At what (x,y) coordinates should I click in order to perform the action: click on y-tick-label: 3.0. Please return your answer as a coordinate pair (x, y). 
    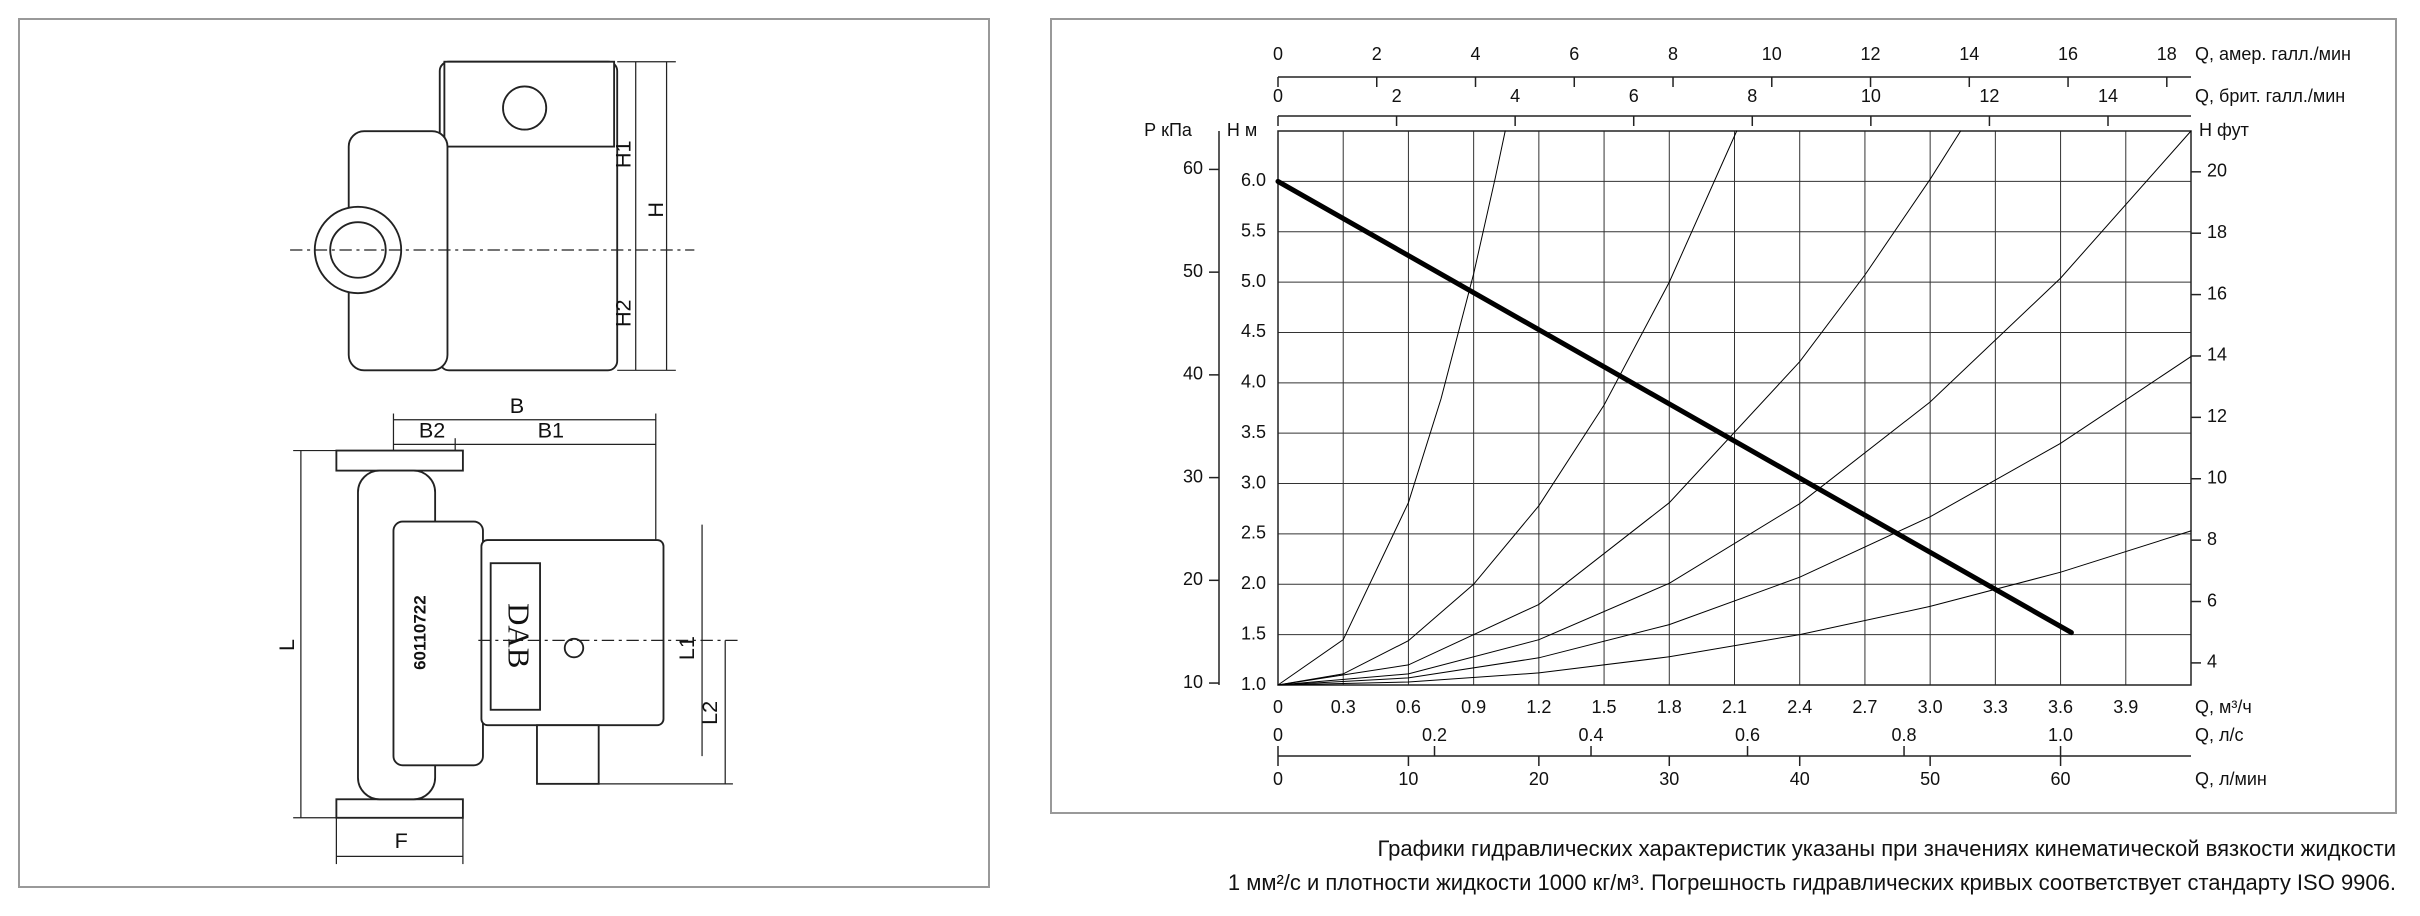
    Looking at the image, I should click on (1253, 482).